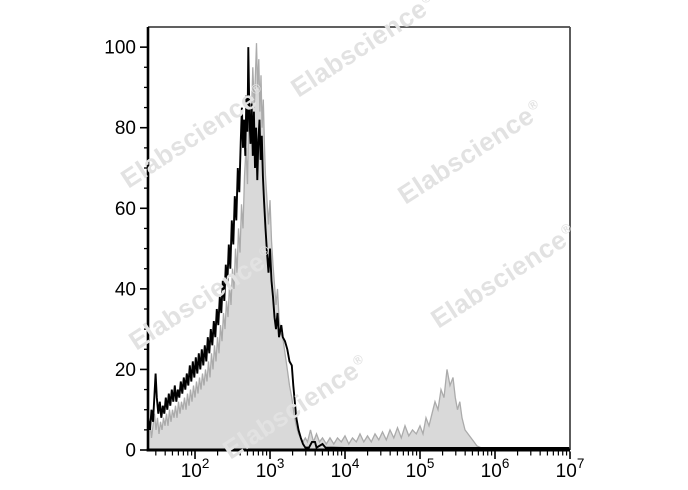 The image size is (688, 490). I want to click on y-tick-label: 60, so click(125, 209).